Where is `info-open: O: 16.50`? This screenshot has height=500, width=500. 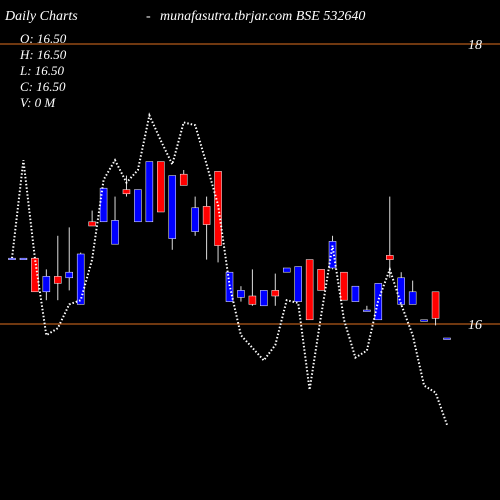 info-open: O: 16.50 is located at coordinates (43, 38).